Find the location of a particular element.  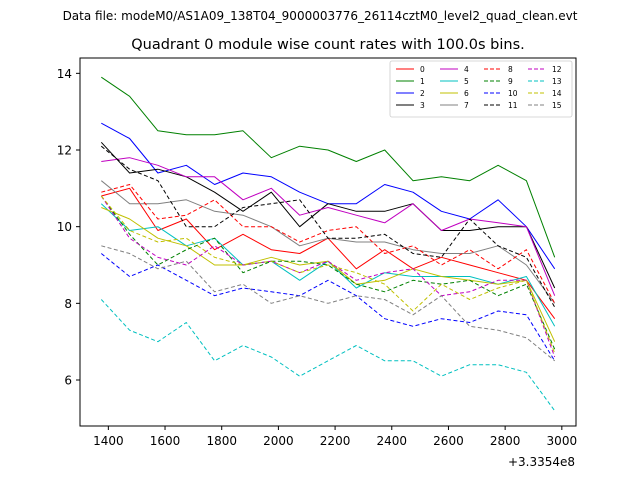

legend-label-12: 12 is located at coordinates (557, 69).